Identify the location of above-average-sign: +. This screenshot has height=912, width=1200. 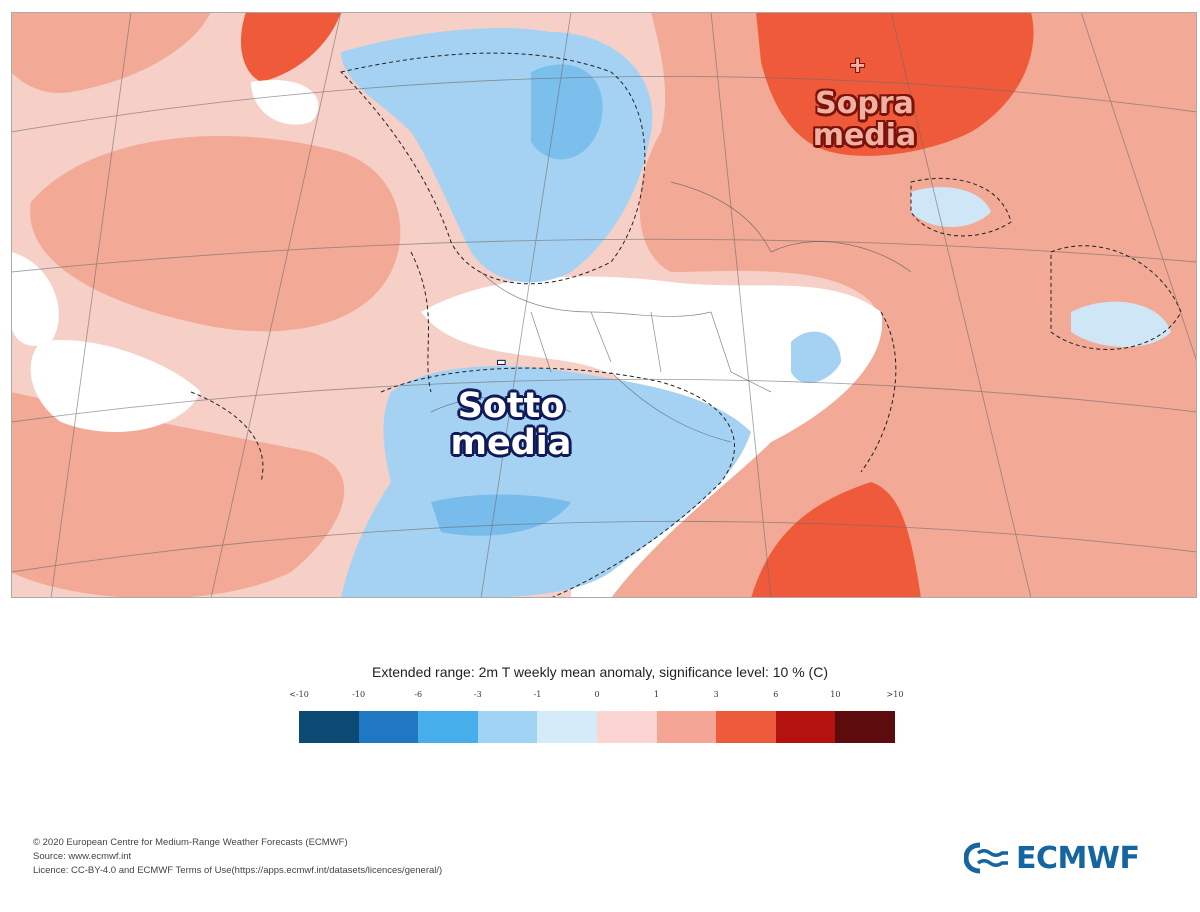
(858, 65).